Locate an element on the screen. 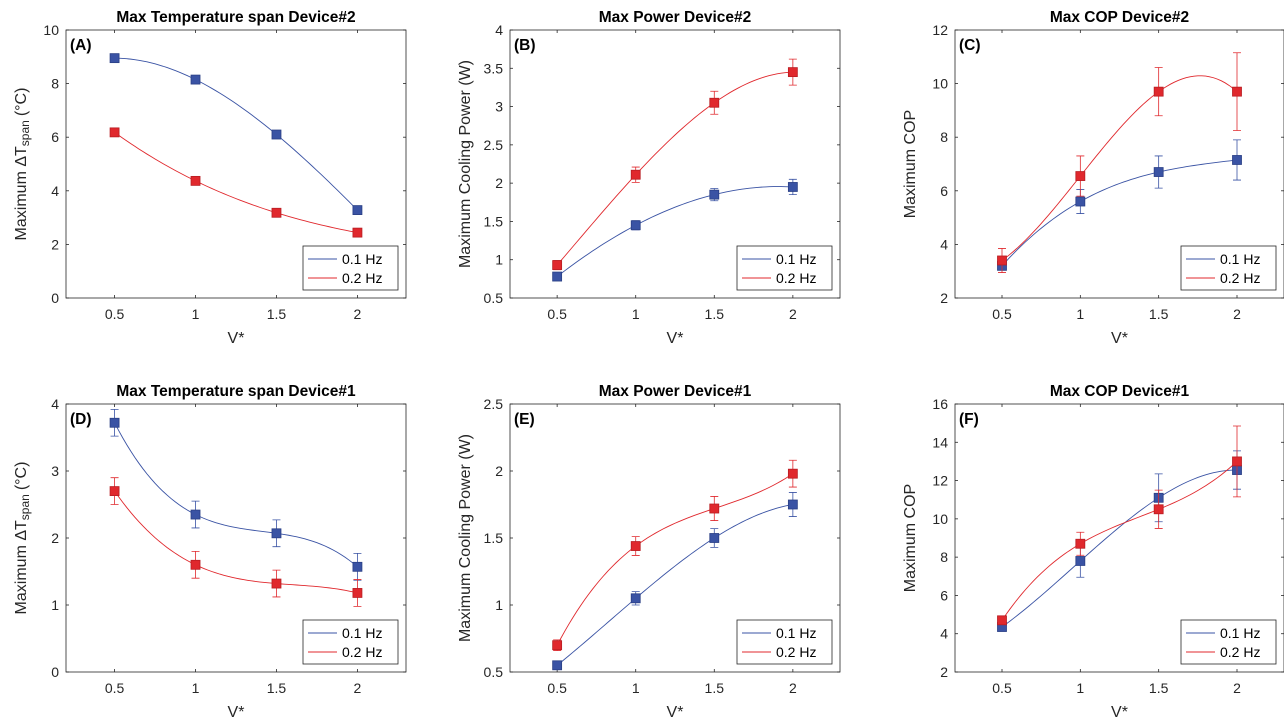 The image size is (1284, 725). y-axis-label: Maximum COP is located at coordinates (910, 164).